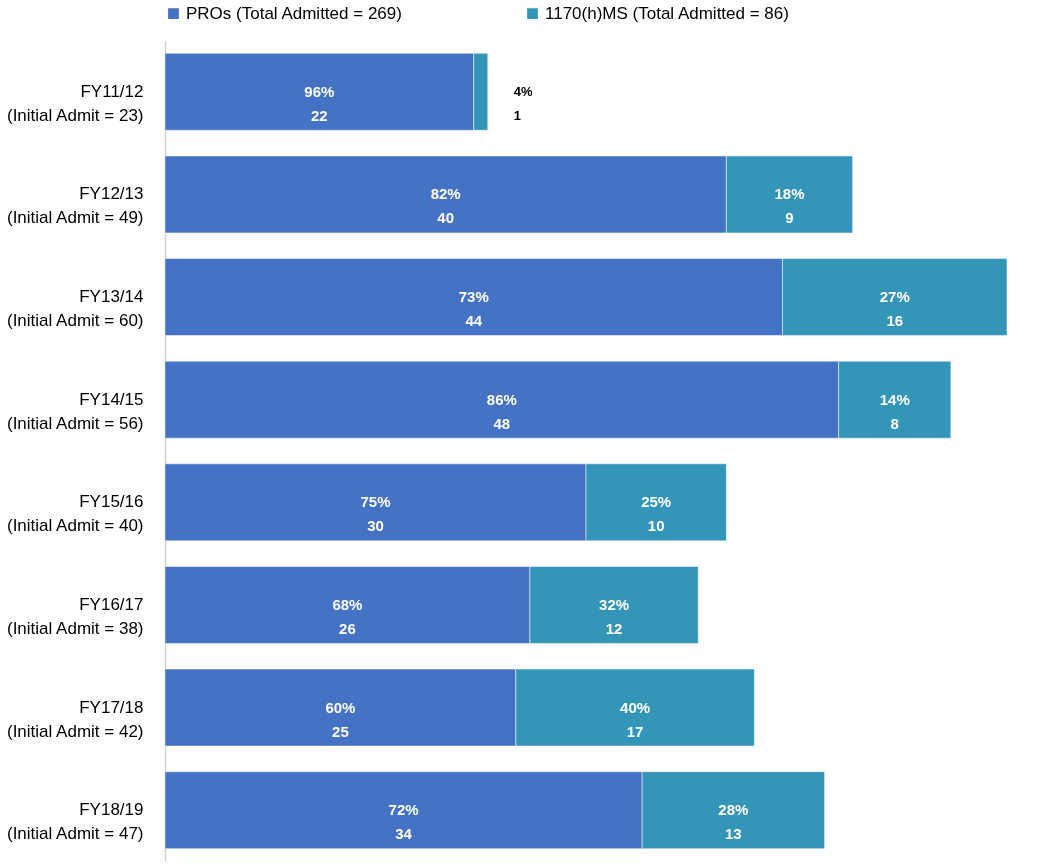 The height and width of the screenshot is (867, 1062). I want to click on y-tick-label: FY16/17 (Initial Admit = 38), so click(75, 616).